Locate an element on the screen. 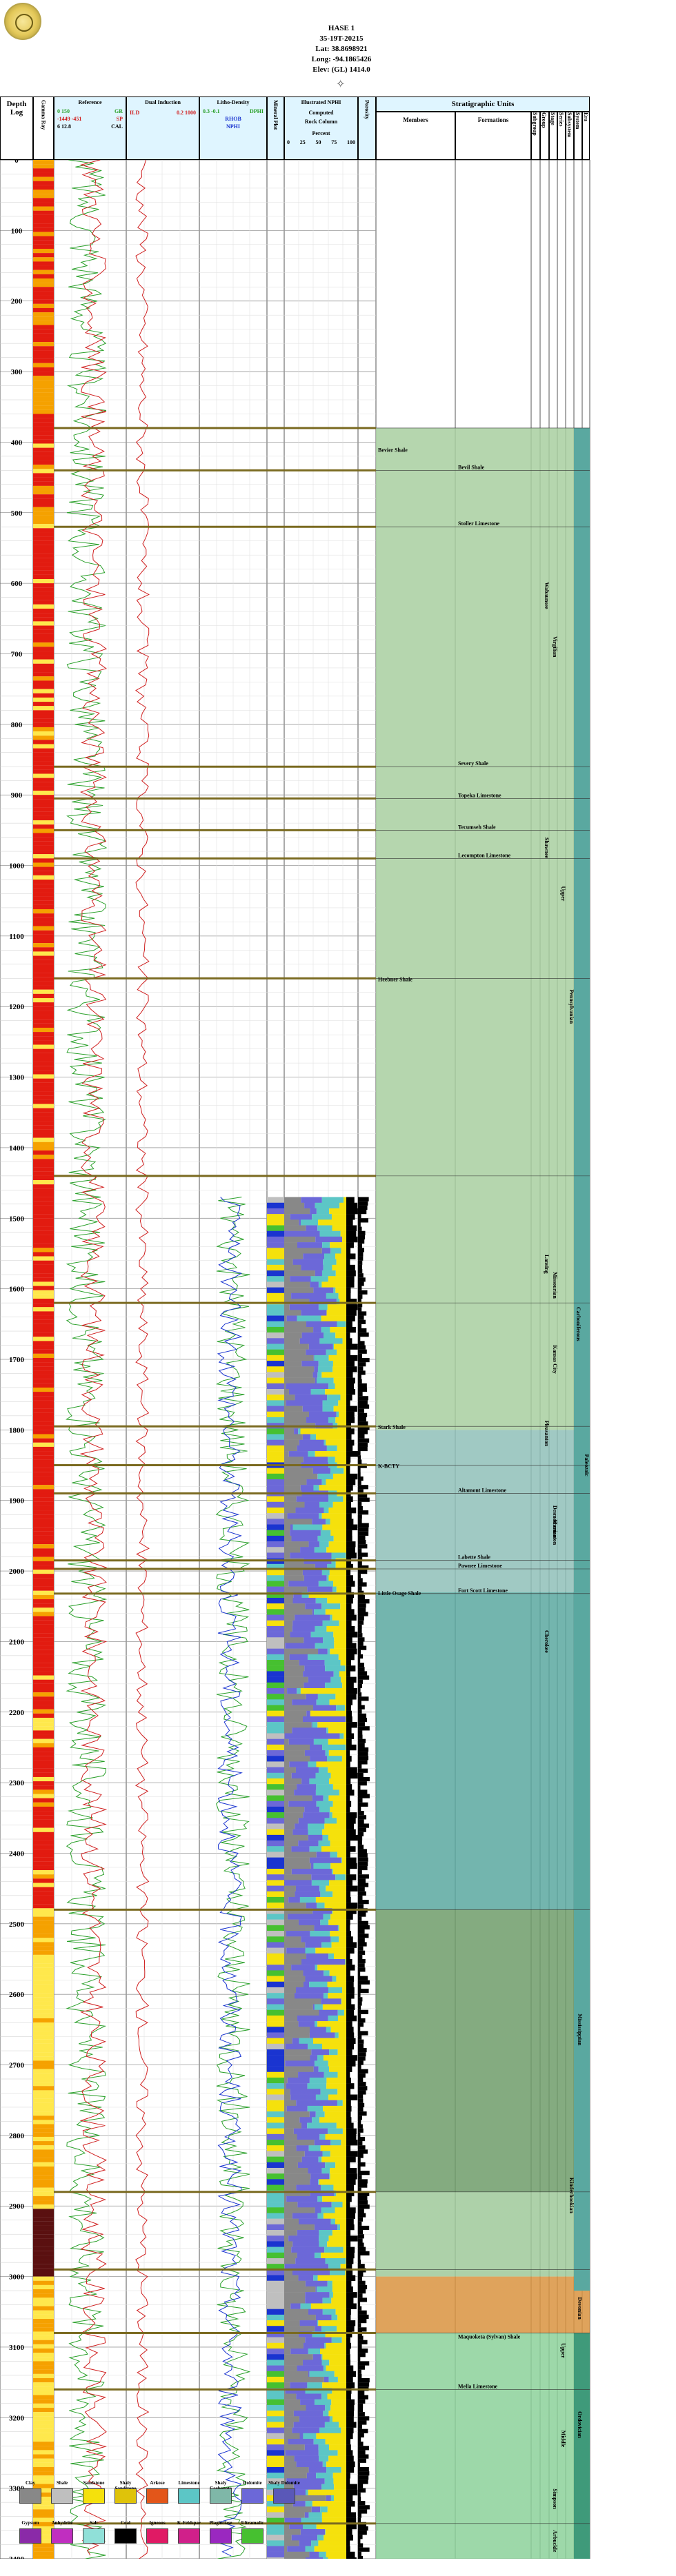 The height and width of the screenshot is (2576, 676). member-name: Bevier Shale is located at coordinates (393, 450).